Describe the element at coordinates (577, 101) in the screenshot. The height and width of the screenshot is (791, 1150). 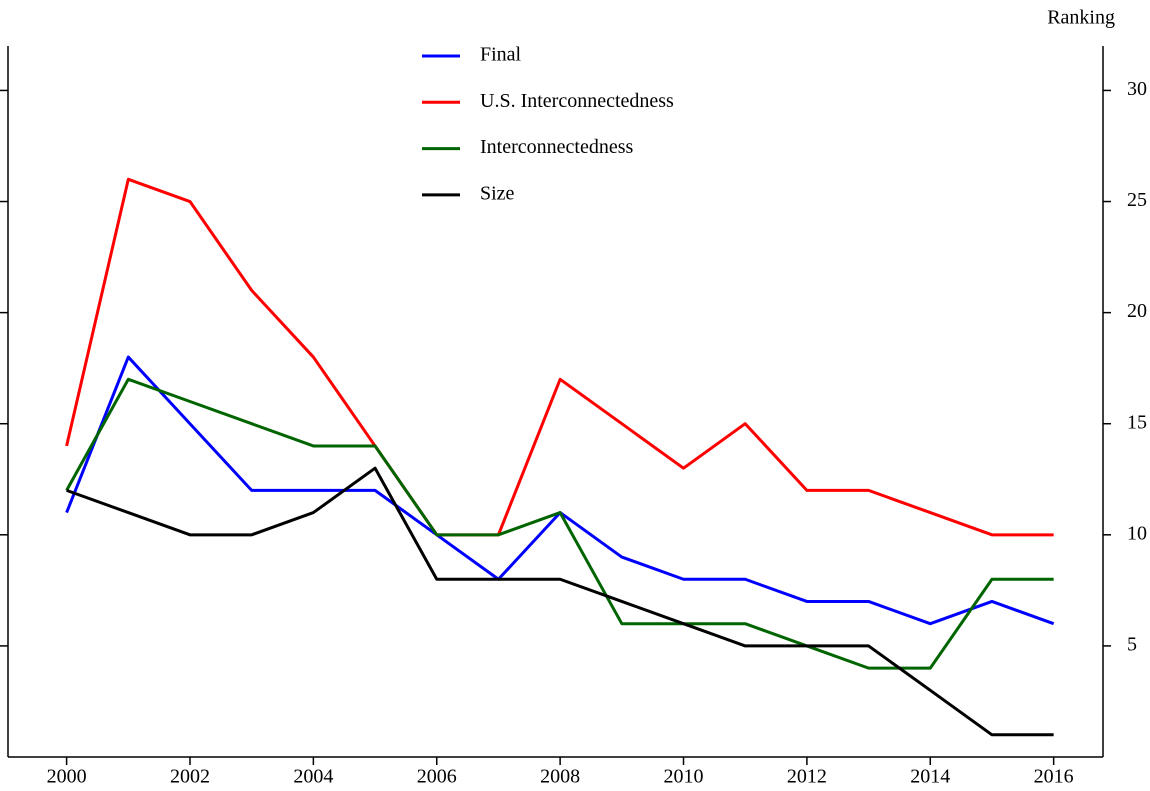
I see `legend-label: U.S. Interconnectedness` at that location.